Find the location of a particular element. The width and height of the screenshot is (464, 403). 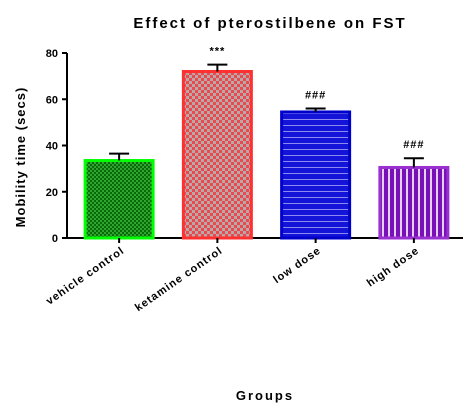

x-tick-label: vehicle control is located at coordinates (85, 276).